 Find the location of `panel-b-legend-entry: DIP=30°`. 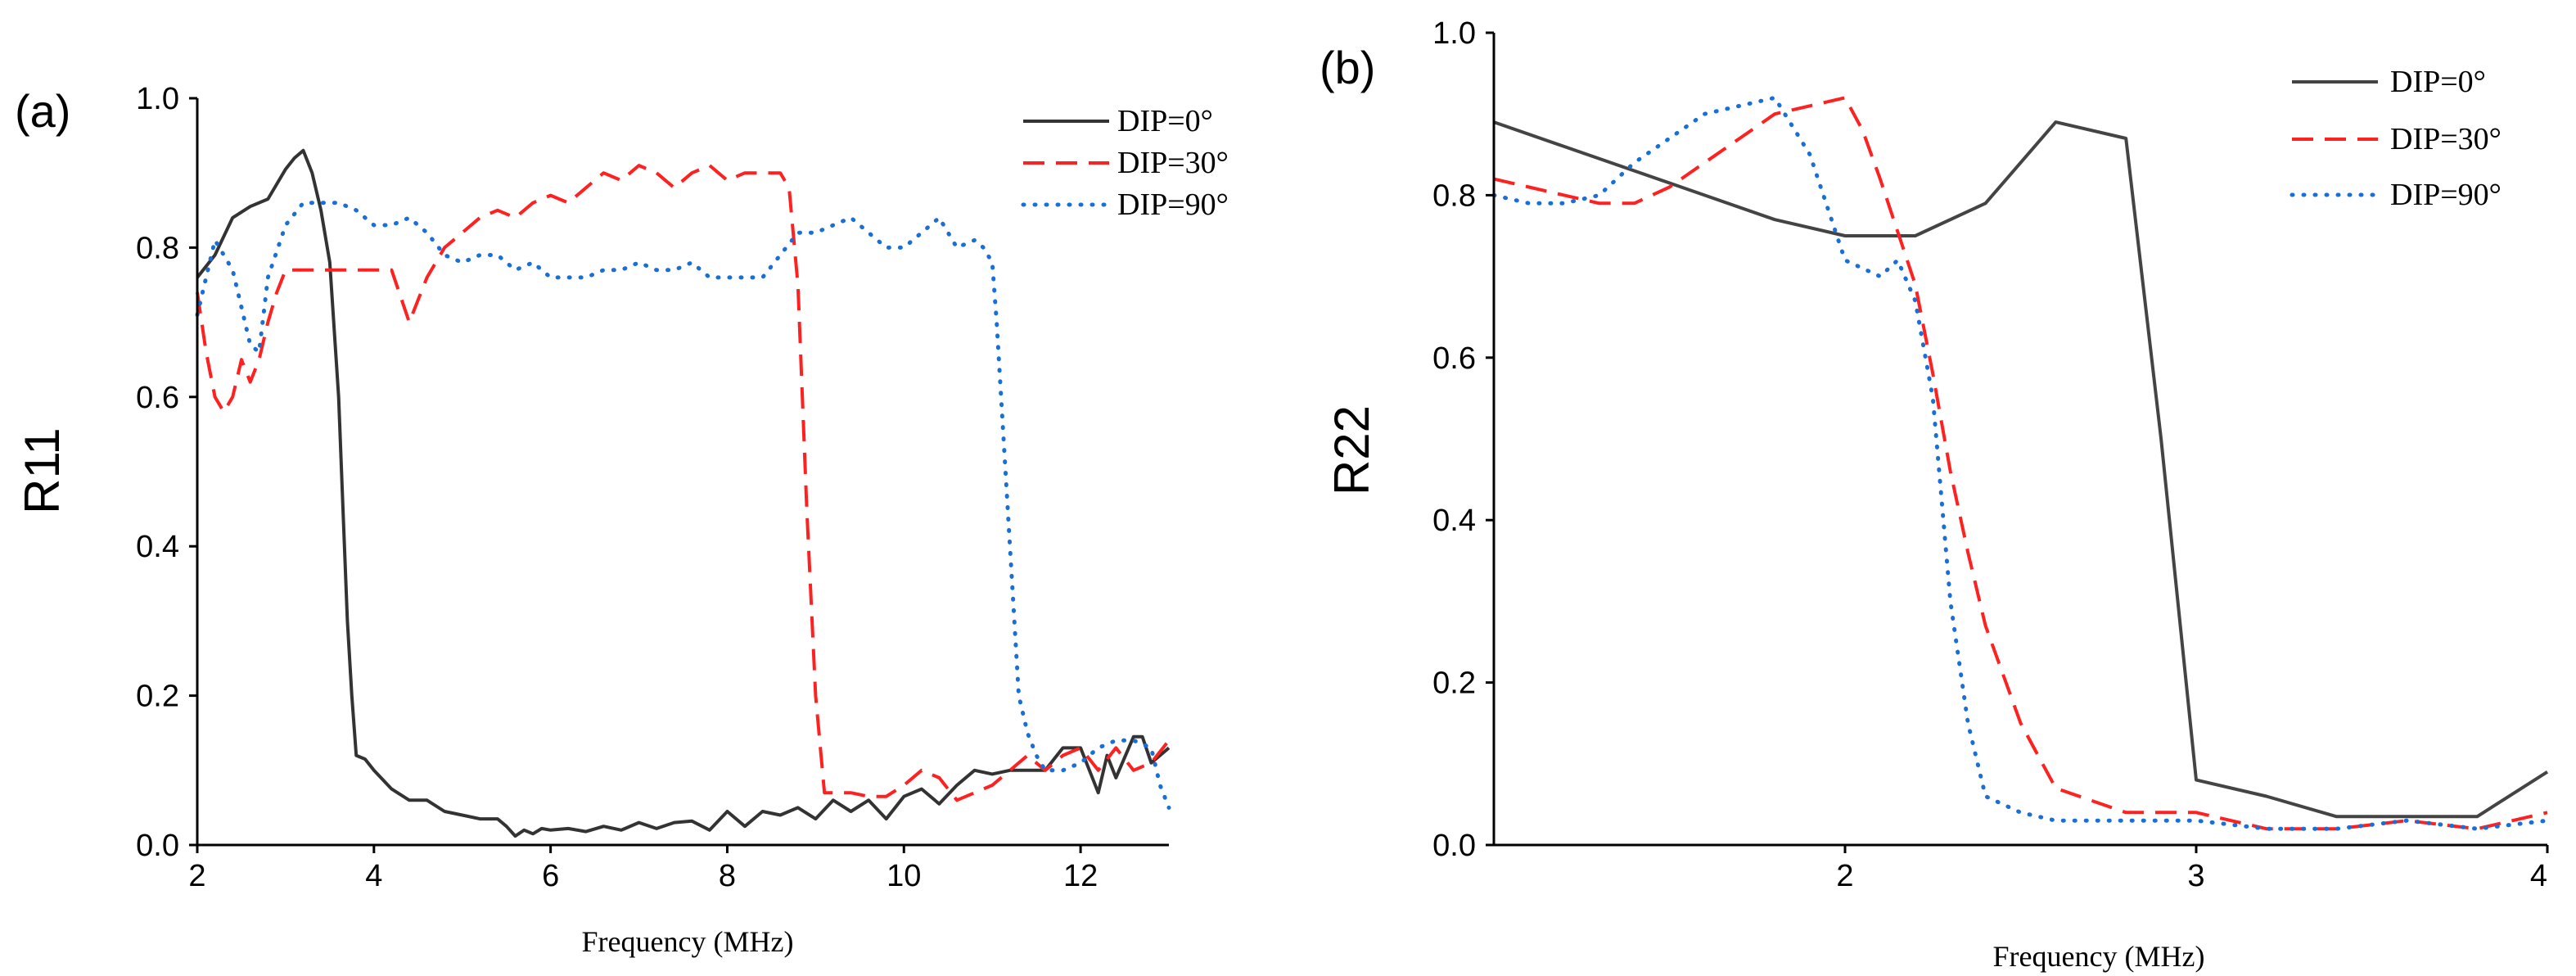

panel-b-legend-entry: DIP=30° is located at coordinates (2397, 139).